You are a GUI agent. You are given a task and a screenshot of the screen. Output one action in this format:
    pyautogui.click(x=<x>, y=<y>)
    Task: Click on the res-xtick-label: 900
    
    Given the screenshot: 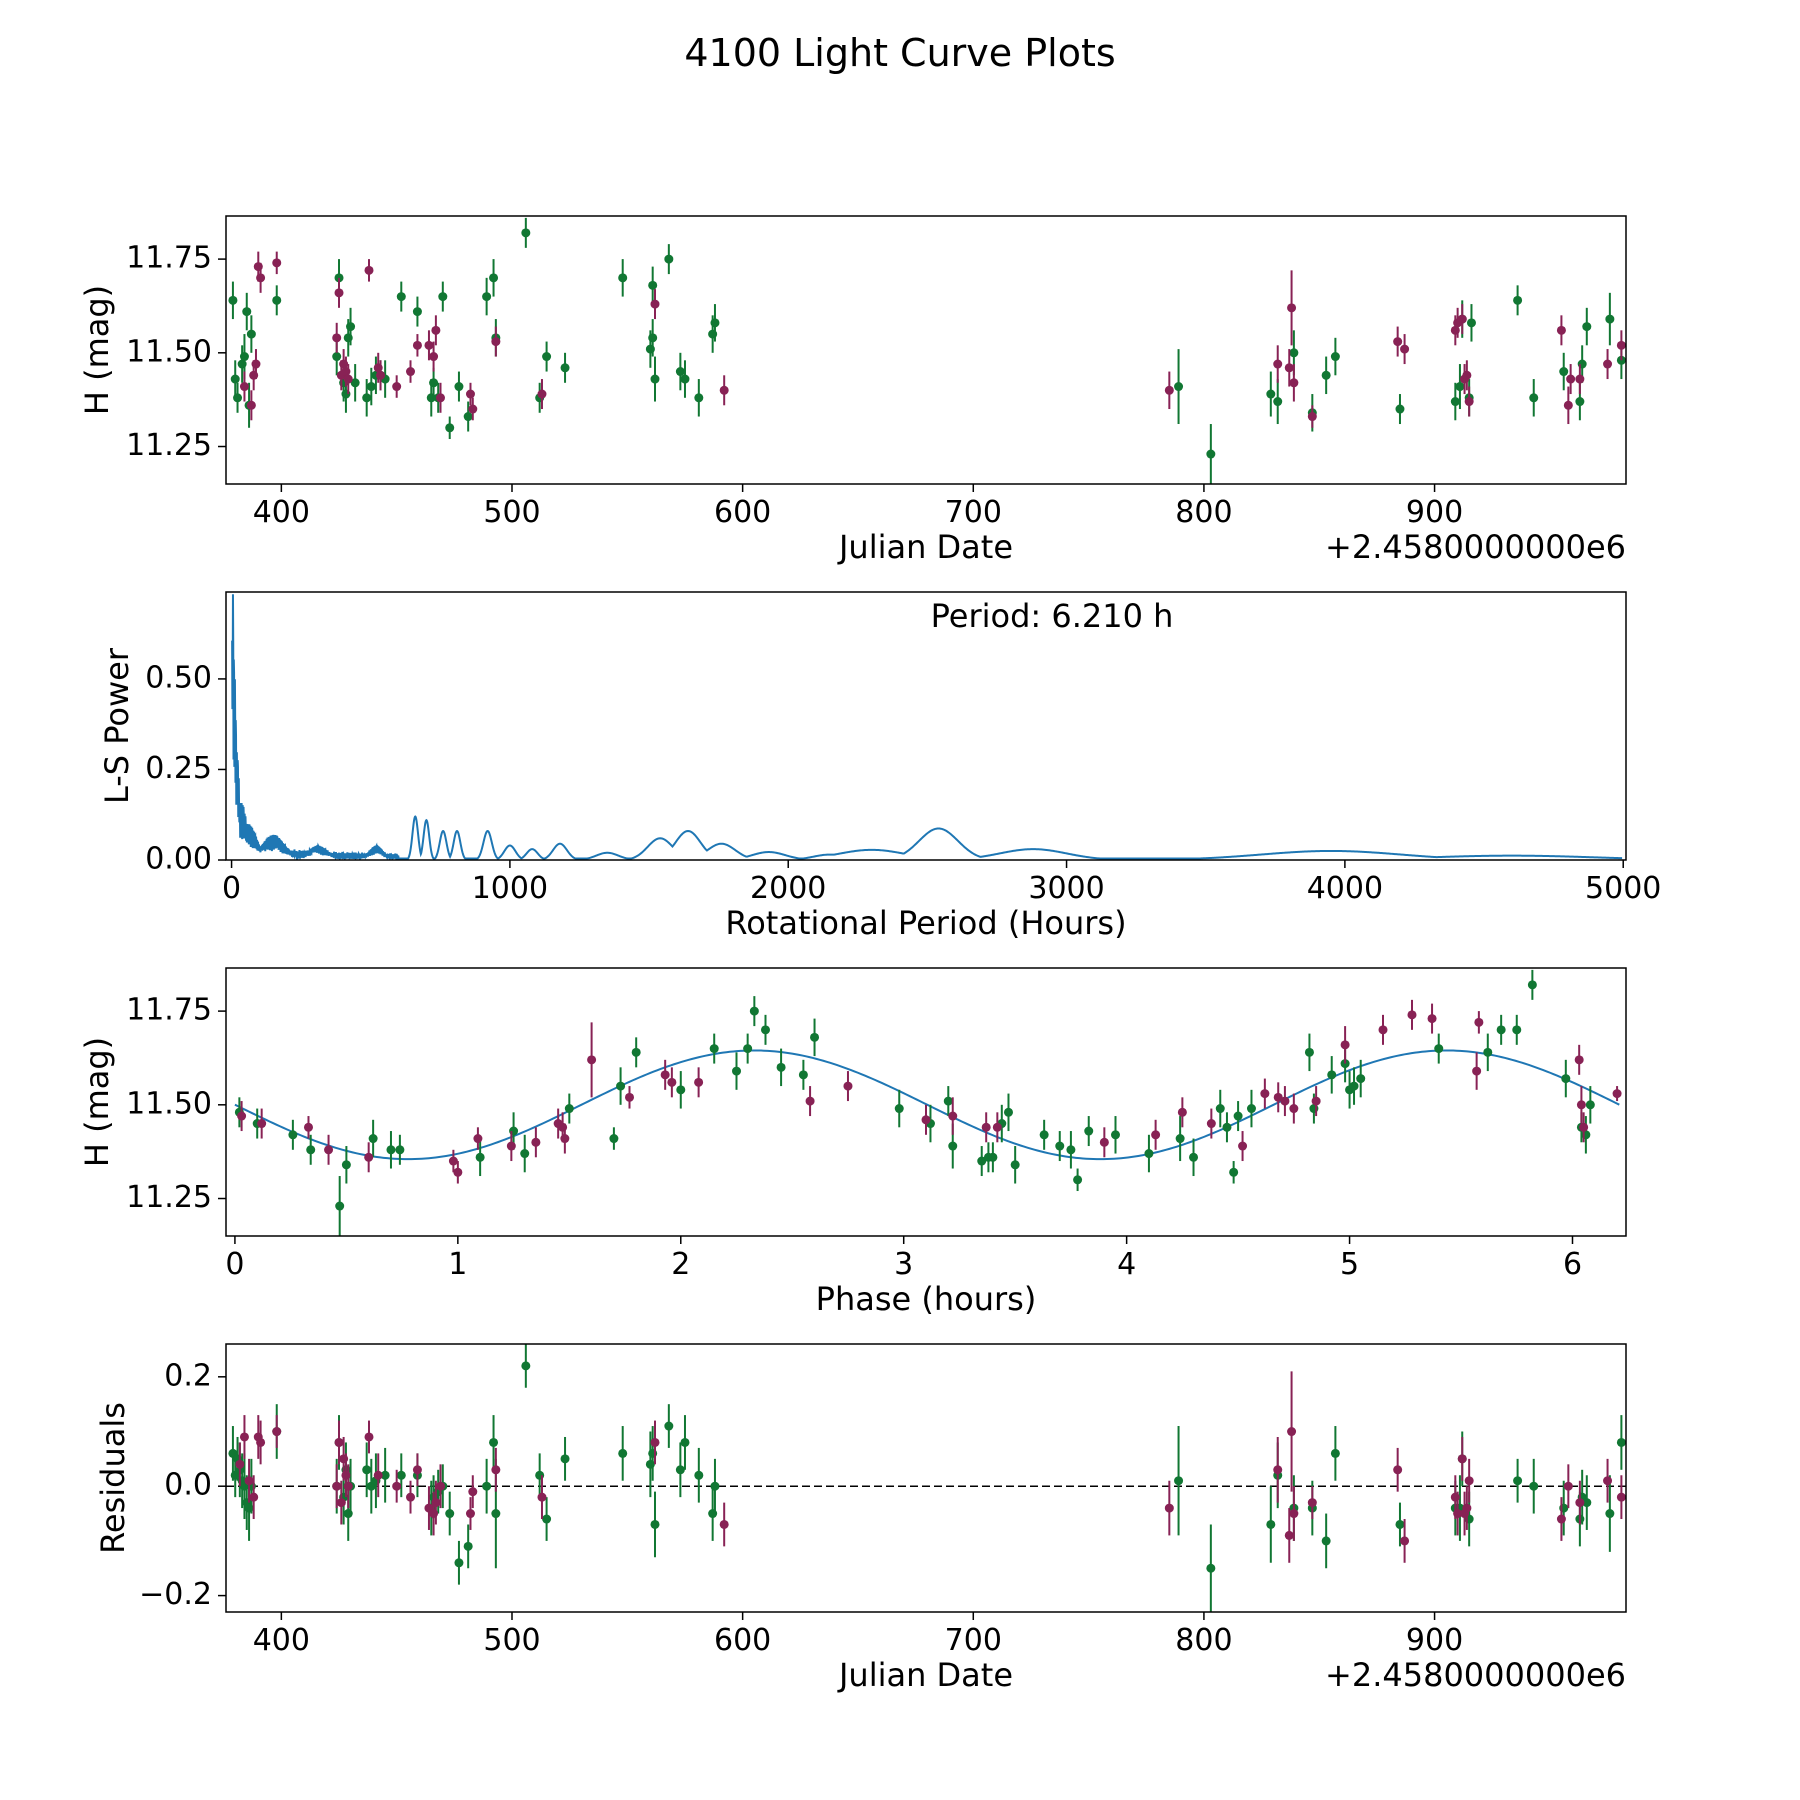 What is the action you would take?
    pyautogui.click(x=1434, y=1640)
    